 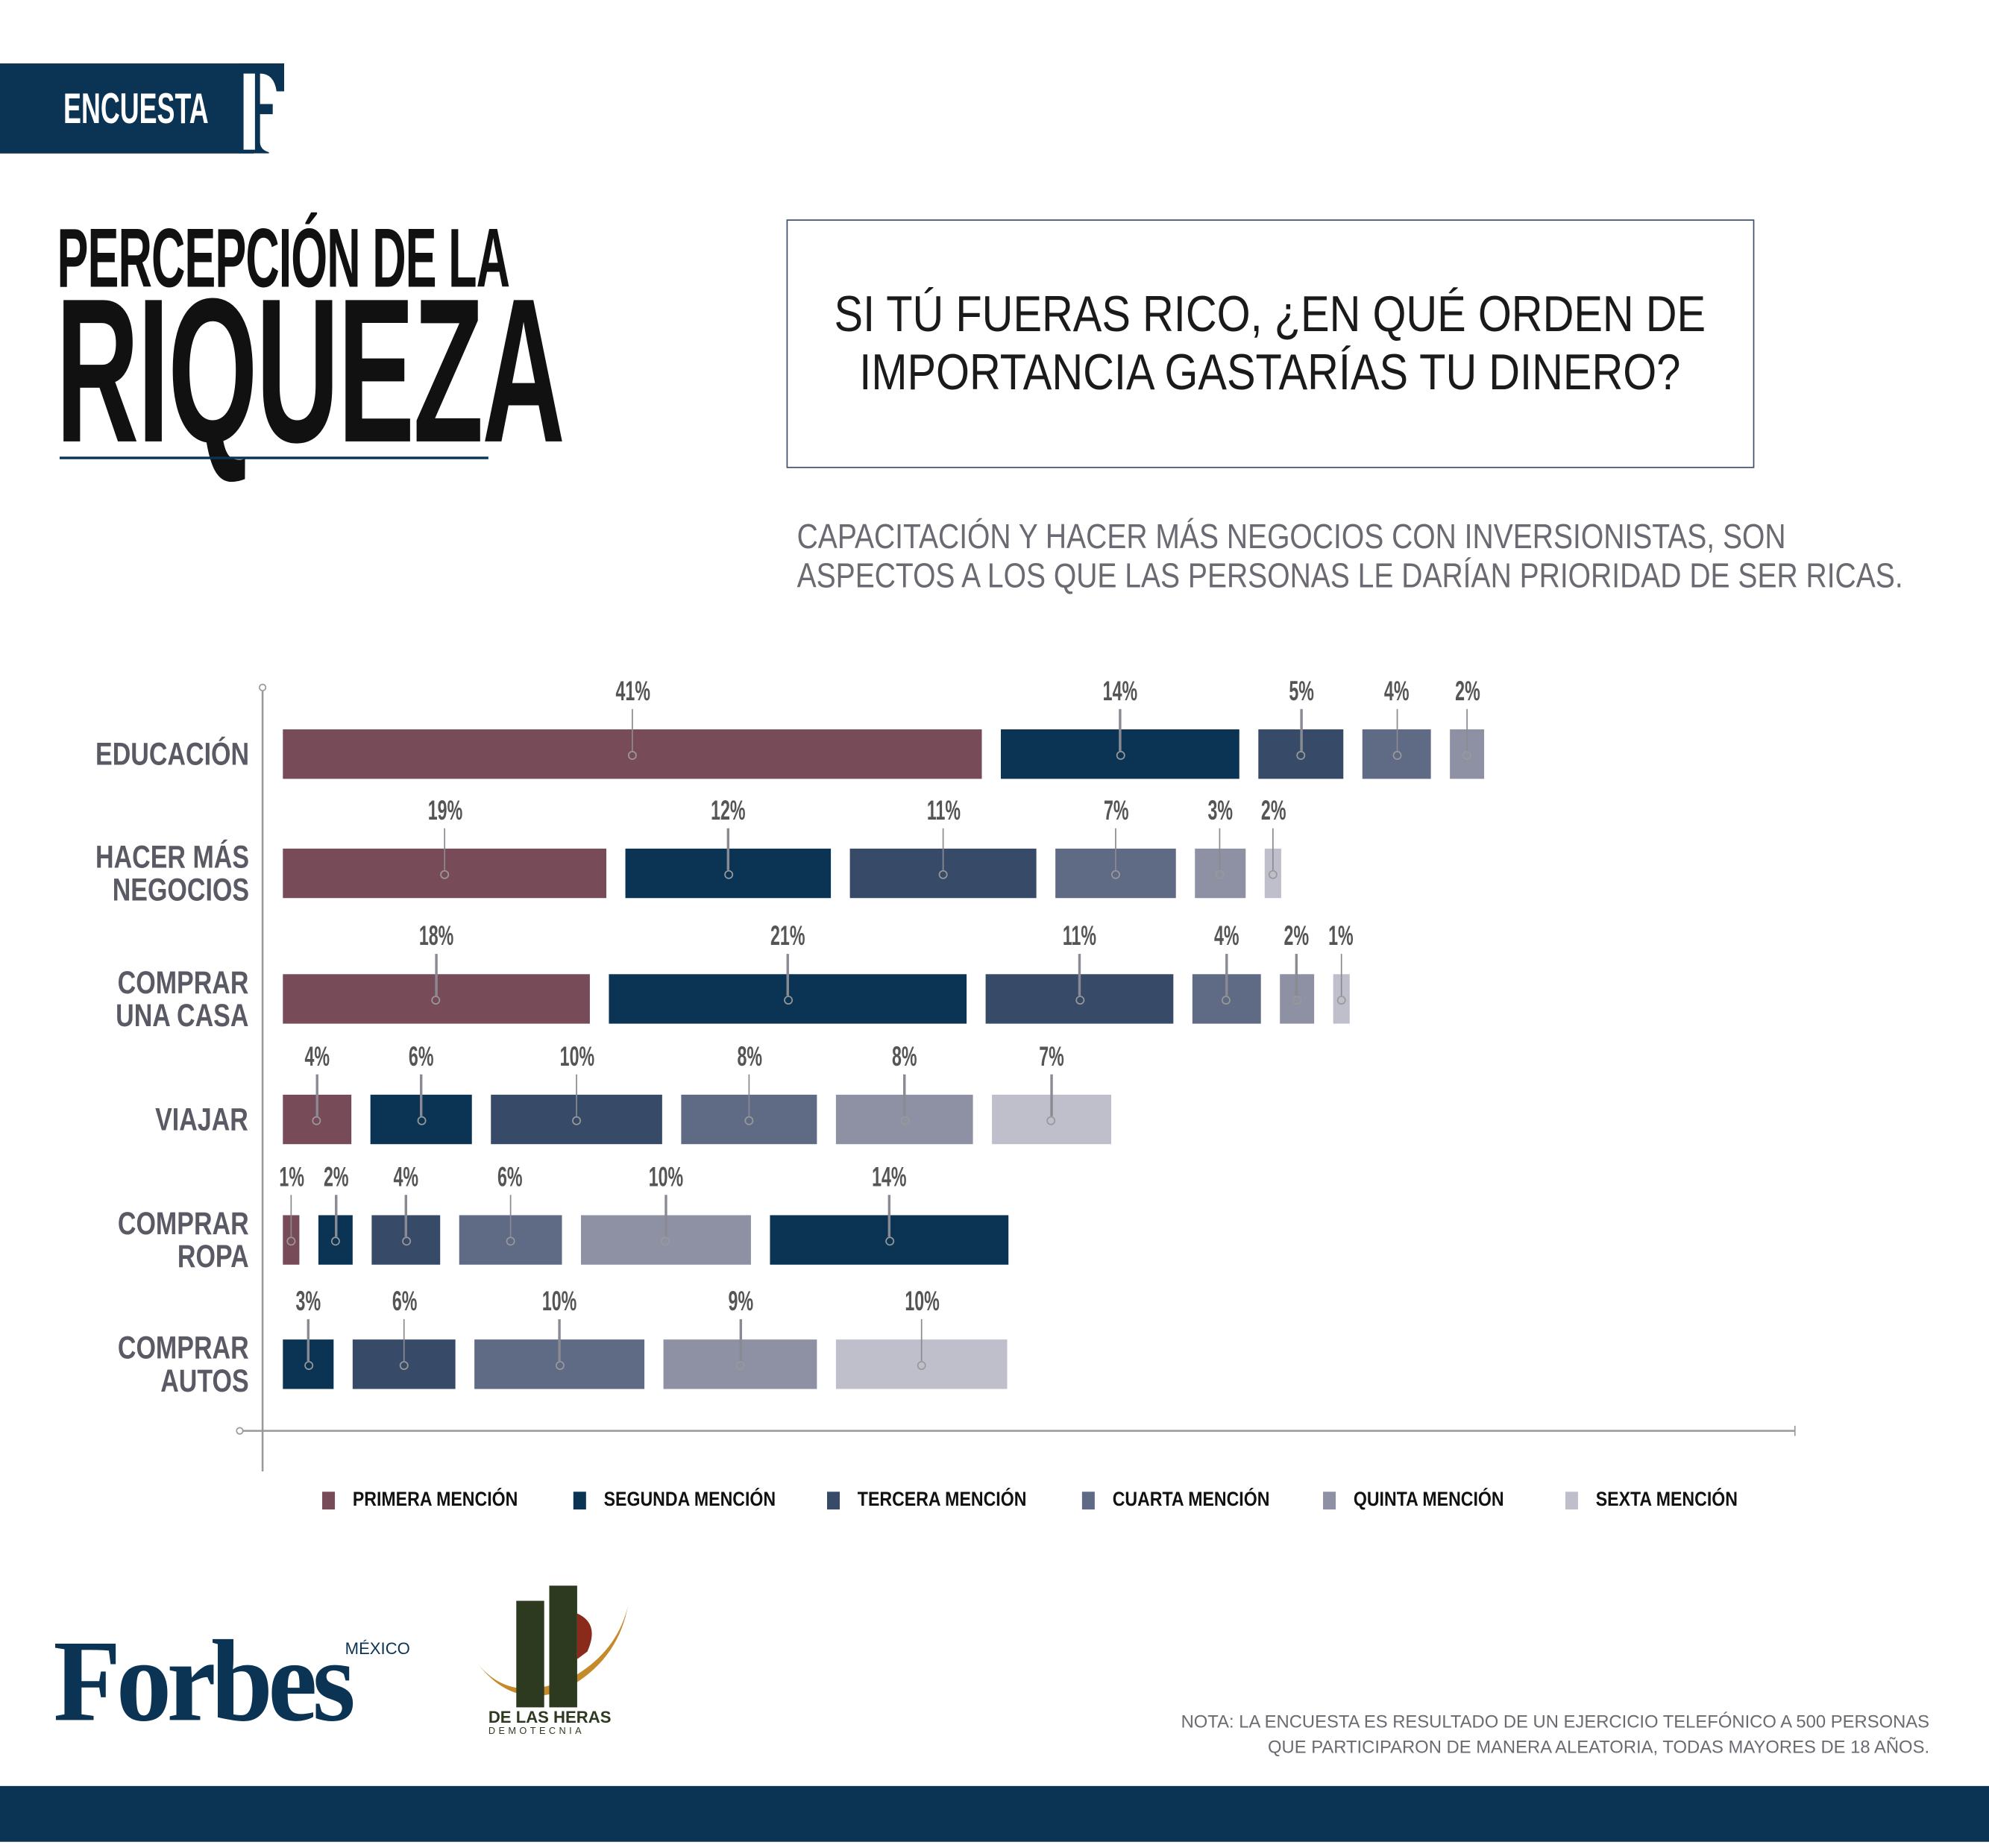 I want to click on legend-label: TERCERA MENCIÓN, so click(x=942, y=1500).